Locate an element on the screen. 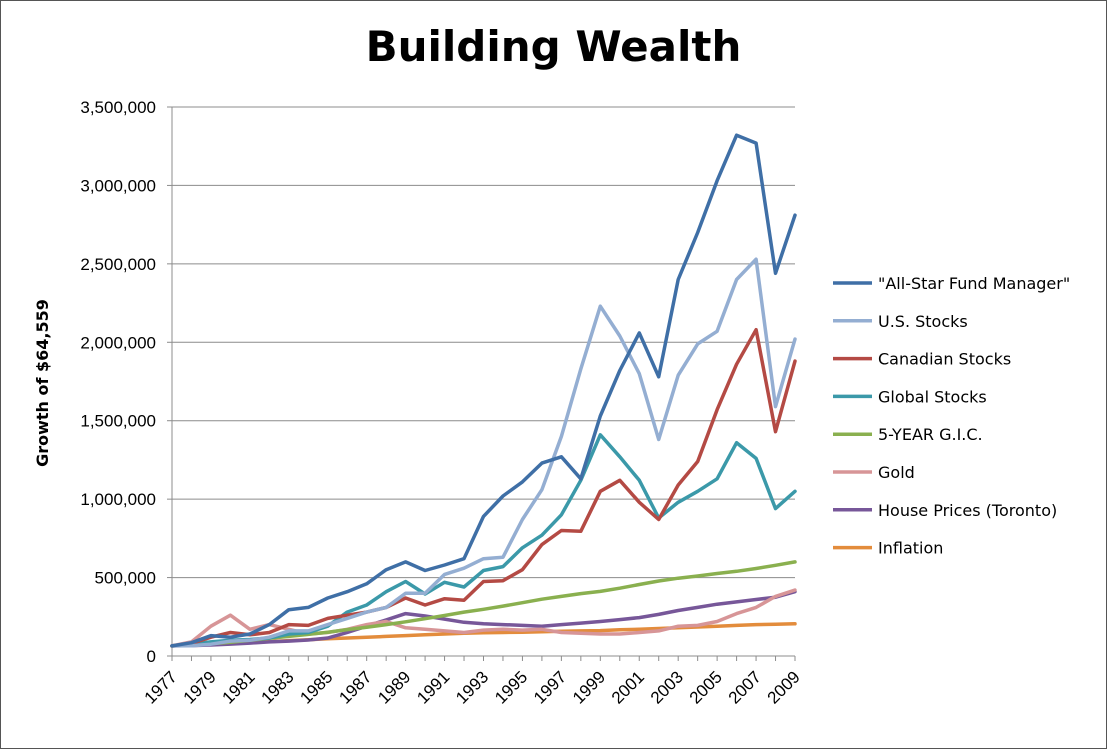 The image size is (1107, 749). x-tick-label: 2009 is located at coordinates (784, 687).